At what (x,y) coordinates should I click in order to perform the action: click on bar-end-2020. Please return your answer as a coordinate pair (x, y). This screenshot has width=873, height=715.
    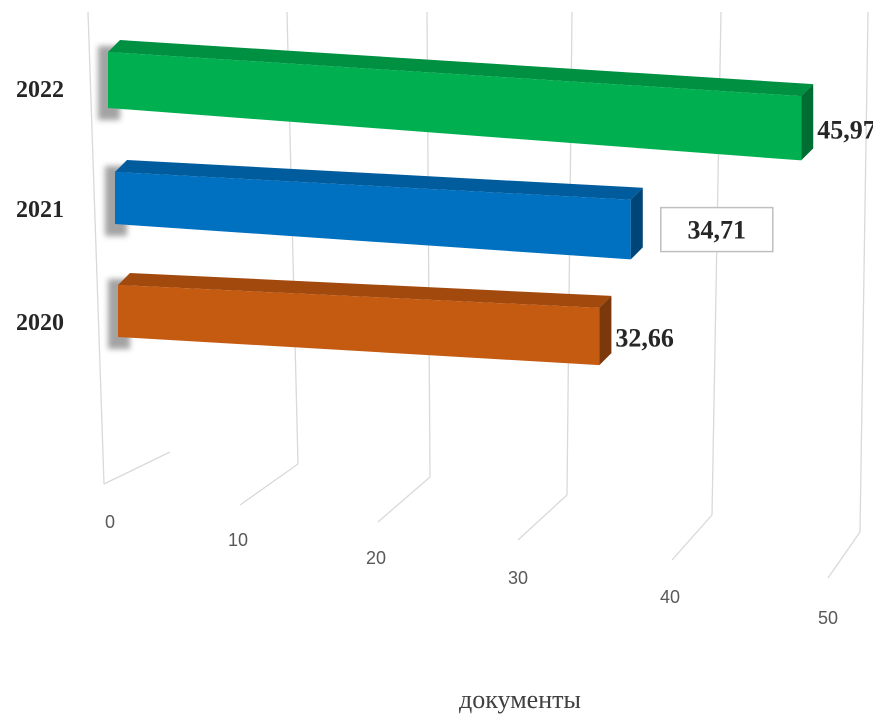
    Looking at the image, I should click on (605, 330).